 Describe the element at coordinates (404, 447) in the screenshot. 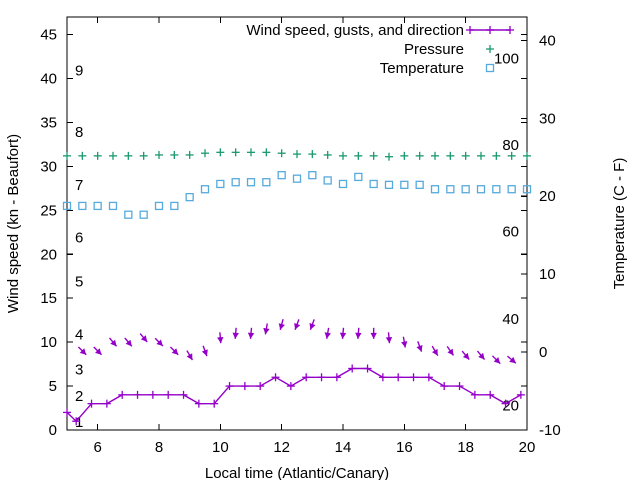

I see `x-tick-label-5: 16` at that location.